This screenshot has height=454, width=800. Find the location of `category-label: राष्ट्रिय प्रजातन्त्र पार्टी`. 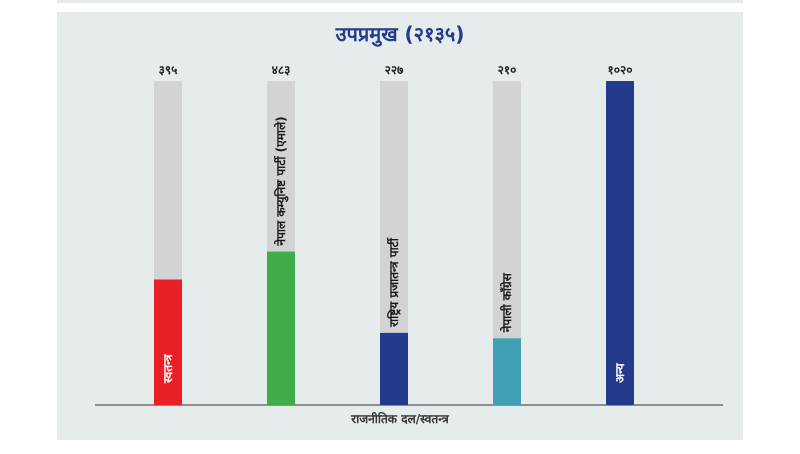

category-label: राष्ट्रिय प्रजातन्त्र पार्टी is located at coordinates (394, 282).